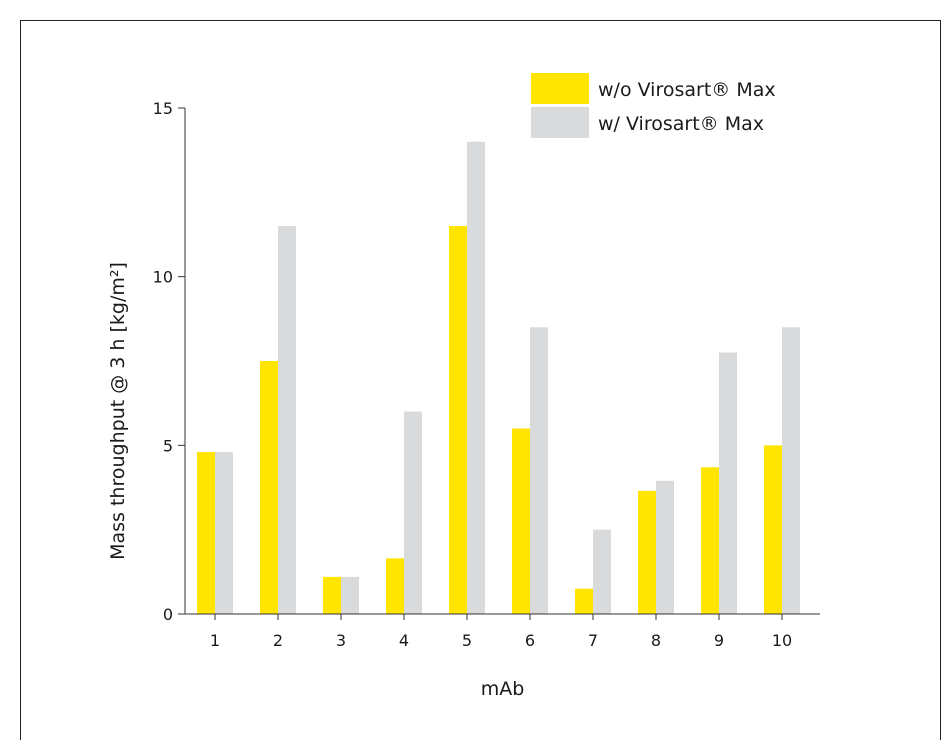 The width and height of the screenshot is (945, 740). I want to click on x-tick-label: 4, so click(404, 640).